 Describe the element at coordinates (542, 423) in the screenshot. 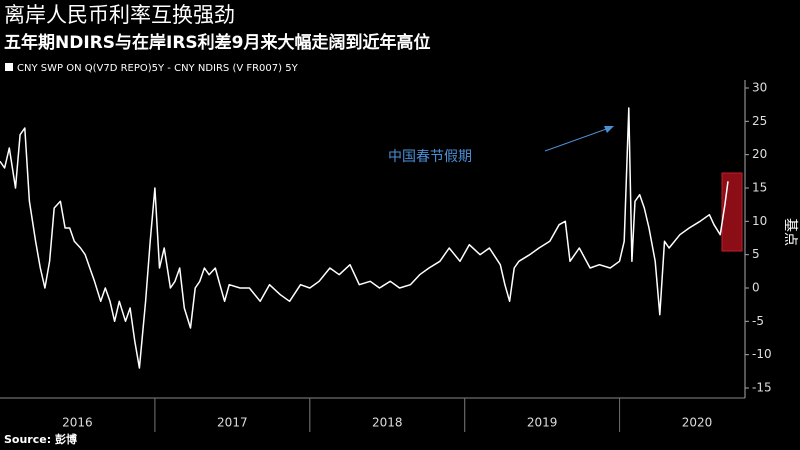

I see `x-tick-label: 2019` at that location.